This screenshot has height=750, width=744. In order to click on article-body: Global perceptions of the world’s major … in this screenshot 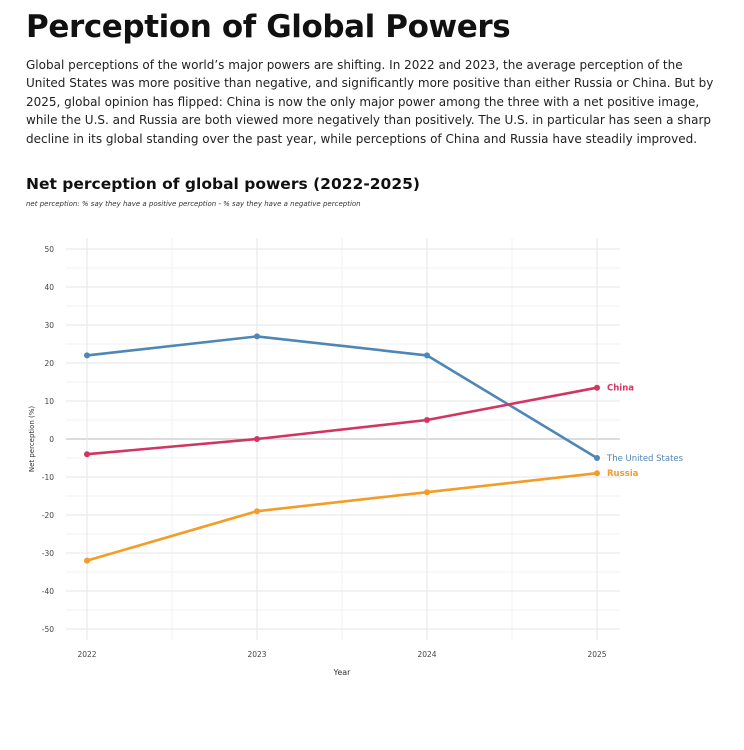, I will do `click(370, 102)`.